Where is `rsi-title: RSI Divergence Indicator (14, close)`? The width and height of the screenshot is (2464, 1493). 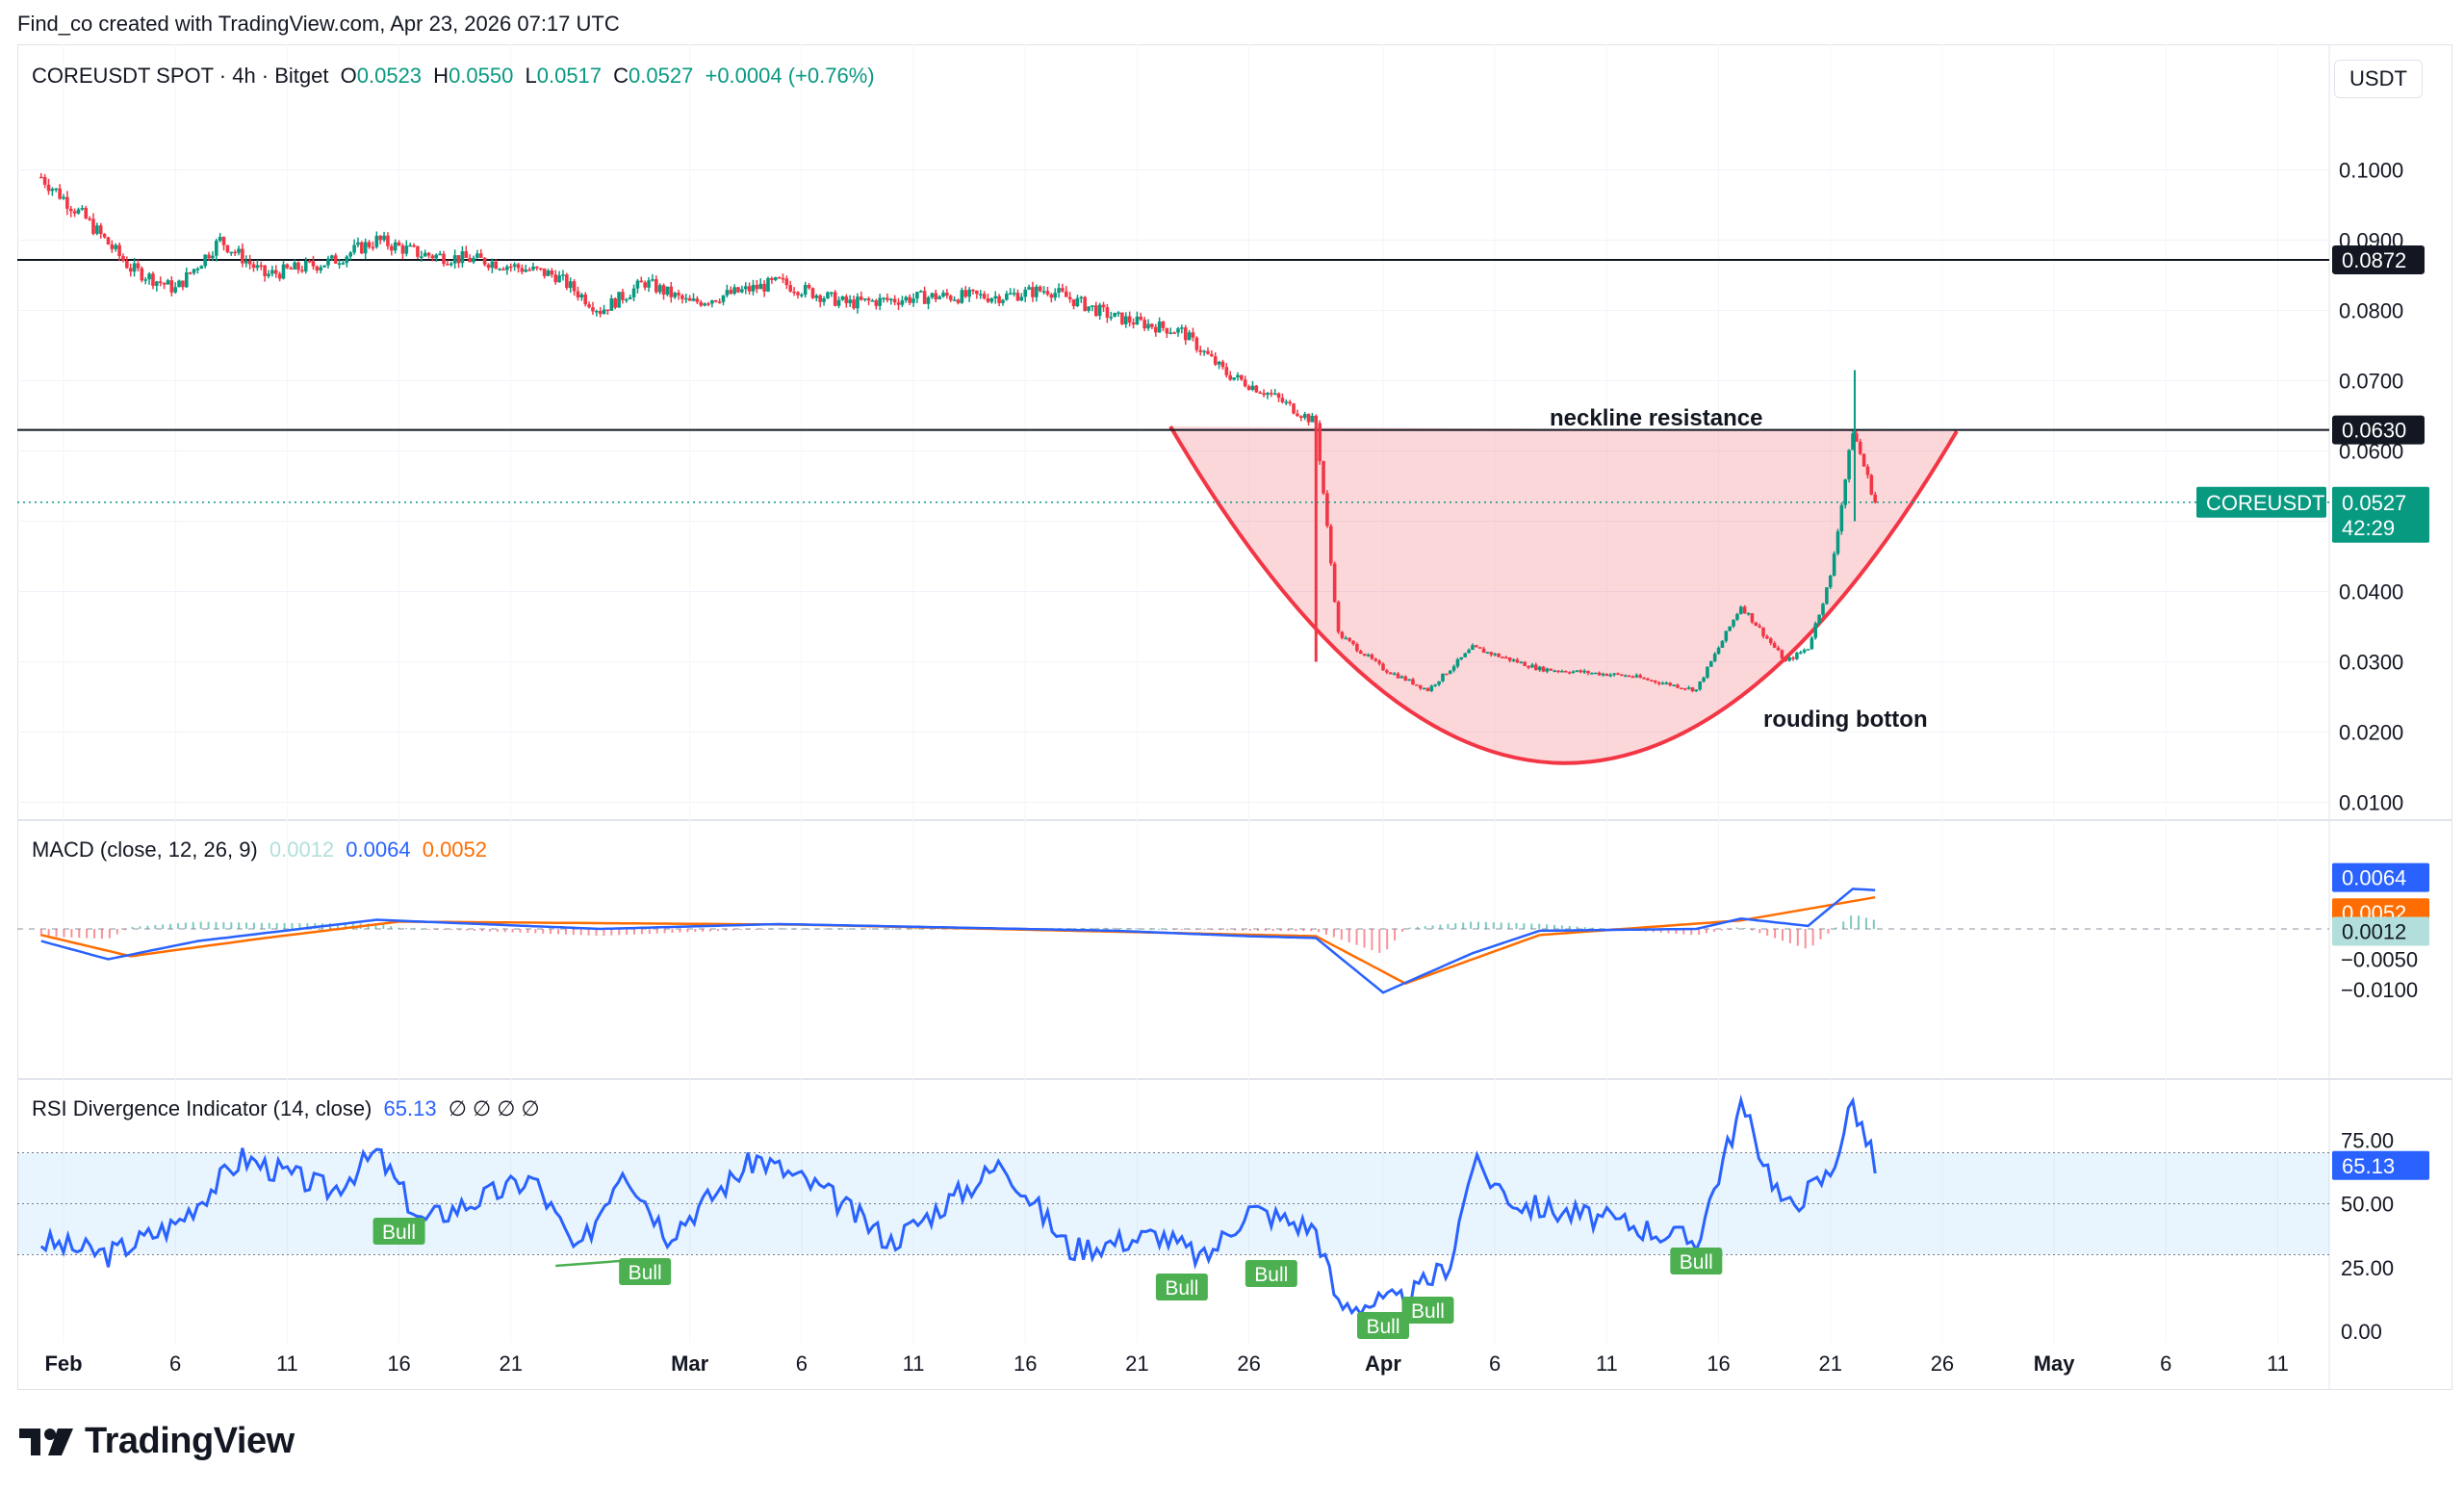 rsi-title: RSI Divergence Indicator (14, close) is located at coordinates (202, 1108).